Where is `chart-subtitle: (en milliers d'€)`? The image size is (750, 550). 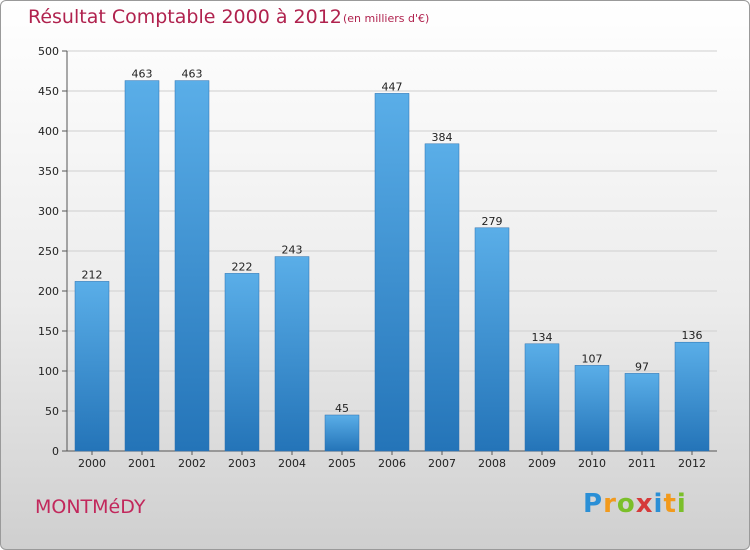 chart-subtitle: (en milliers d'€) is located at coordinates (386, 18).